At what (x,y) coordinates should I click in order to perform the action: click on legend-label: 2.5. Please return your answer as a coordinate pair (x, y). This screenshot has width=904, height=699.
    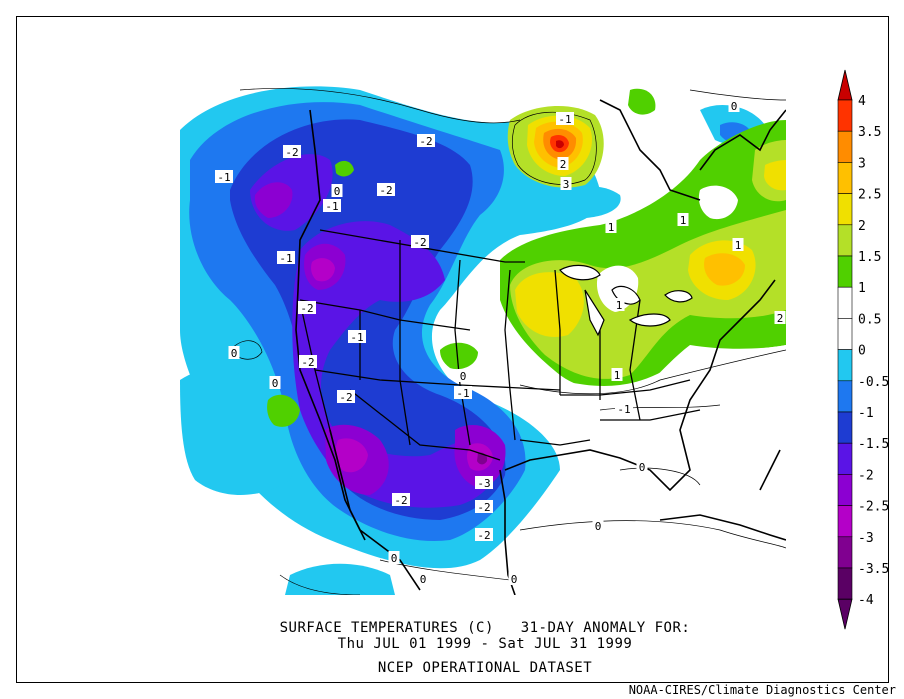
    Looking at the image, I should click on (869, 195).